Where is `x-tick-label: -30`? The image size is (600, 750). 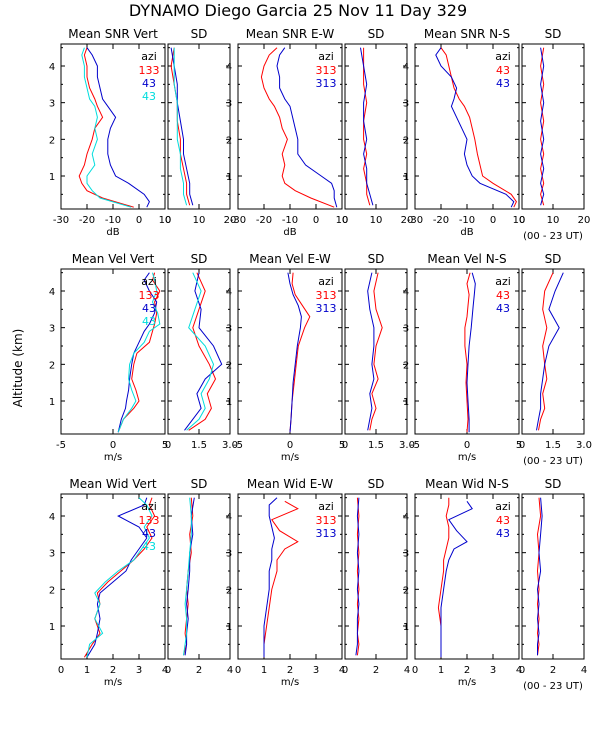
x-tick-label: -30 is located at coordinates (415, 220).